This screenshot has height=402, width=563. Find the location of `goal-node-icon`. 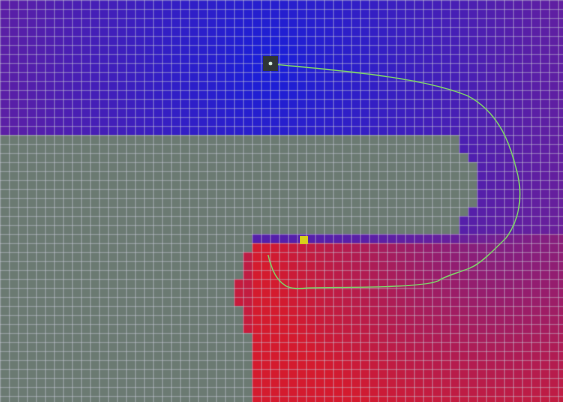

goal-node-icon is located at coordinates (304, 240).